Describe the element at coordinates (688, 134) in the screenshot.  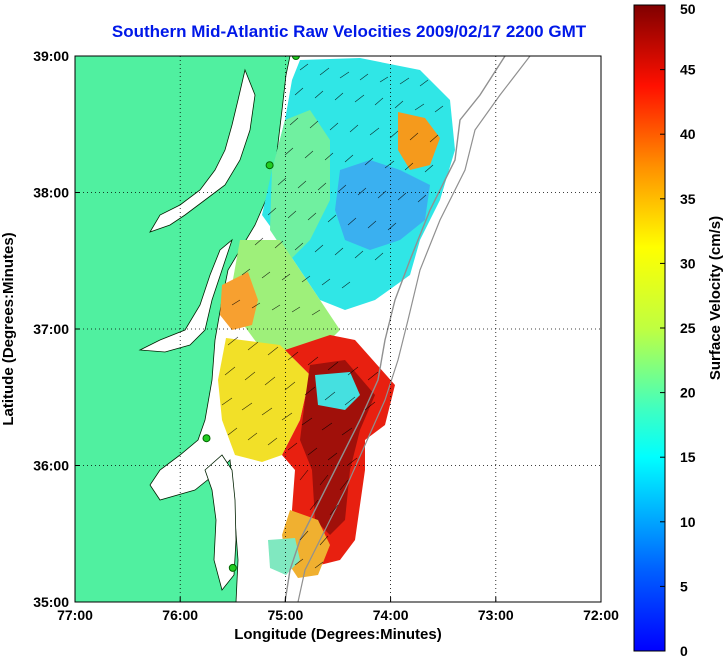
I see `colorbar-tick-label: 40` at that location.